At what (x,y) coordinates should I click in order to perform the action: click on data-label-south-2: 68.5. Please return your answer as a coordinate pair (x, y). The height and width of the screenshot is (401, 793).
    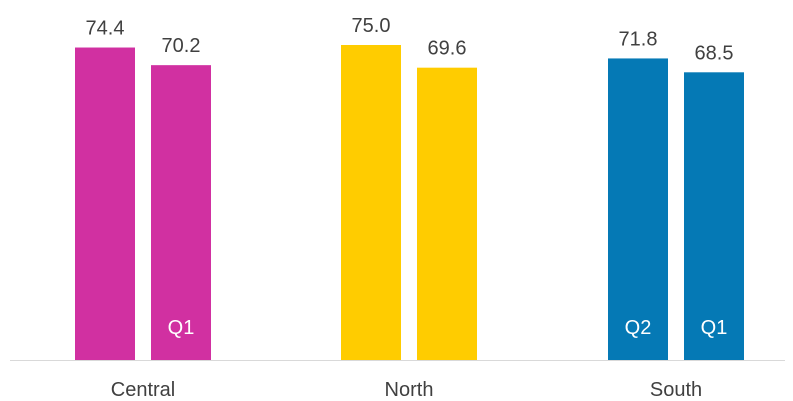
    Looking at the image, I should click on (714, 53).